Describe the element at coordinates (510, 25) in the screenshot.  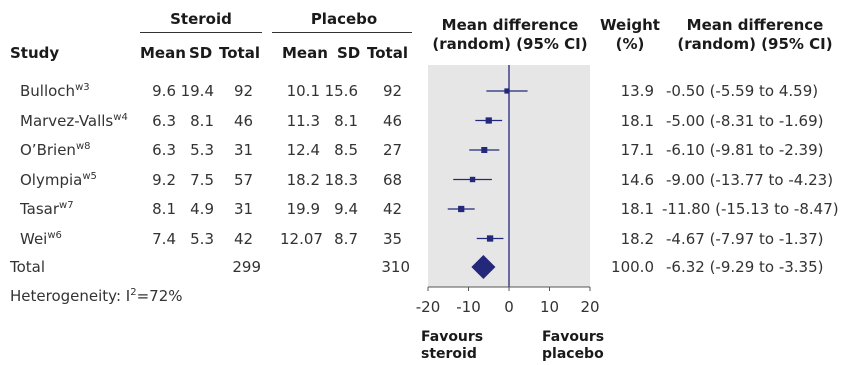
I see `md-plot-header-line1: Mean difference` at that location.